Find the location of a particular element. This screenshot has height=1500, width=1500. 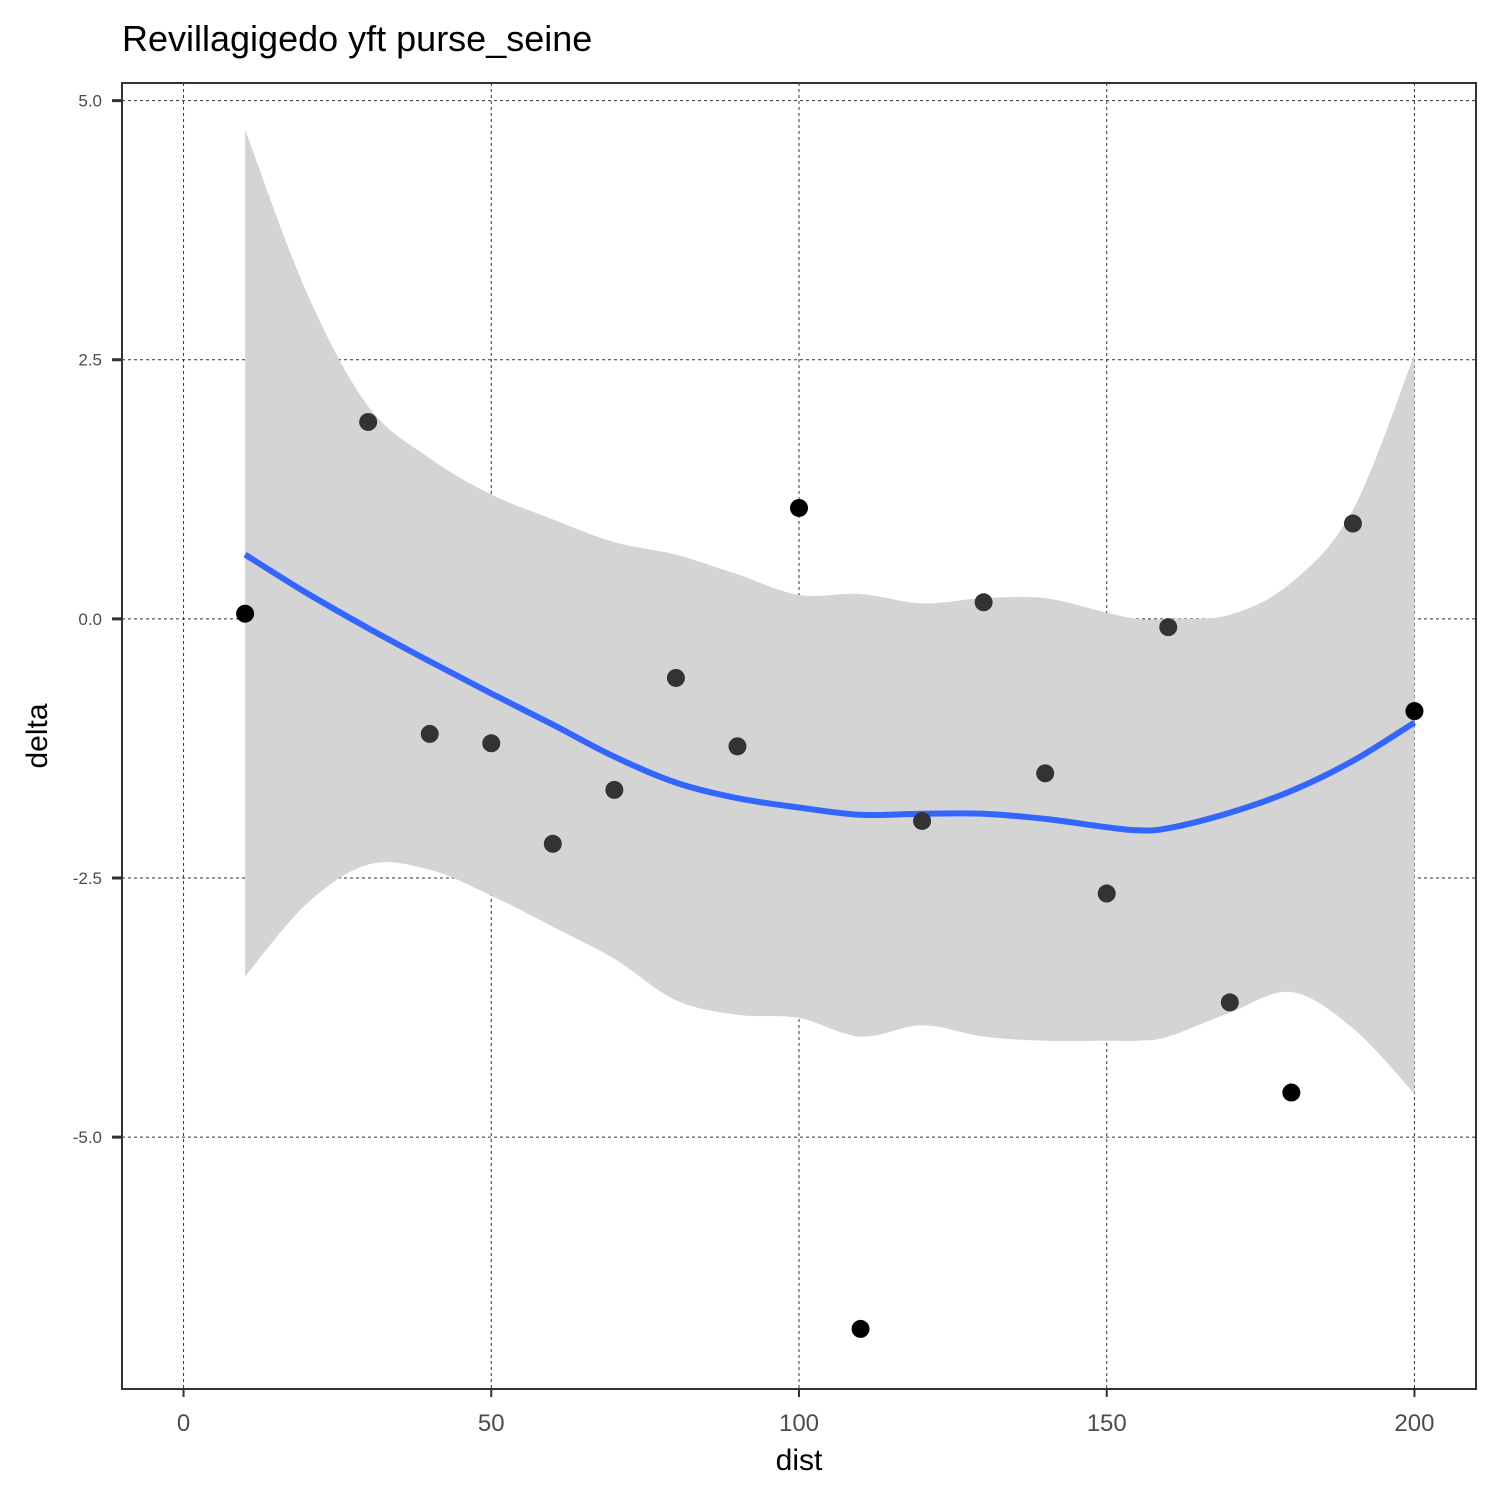

y-axis-title: delta is located at coordinates (37, 735).